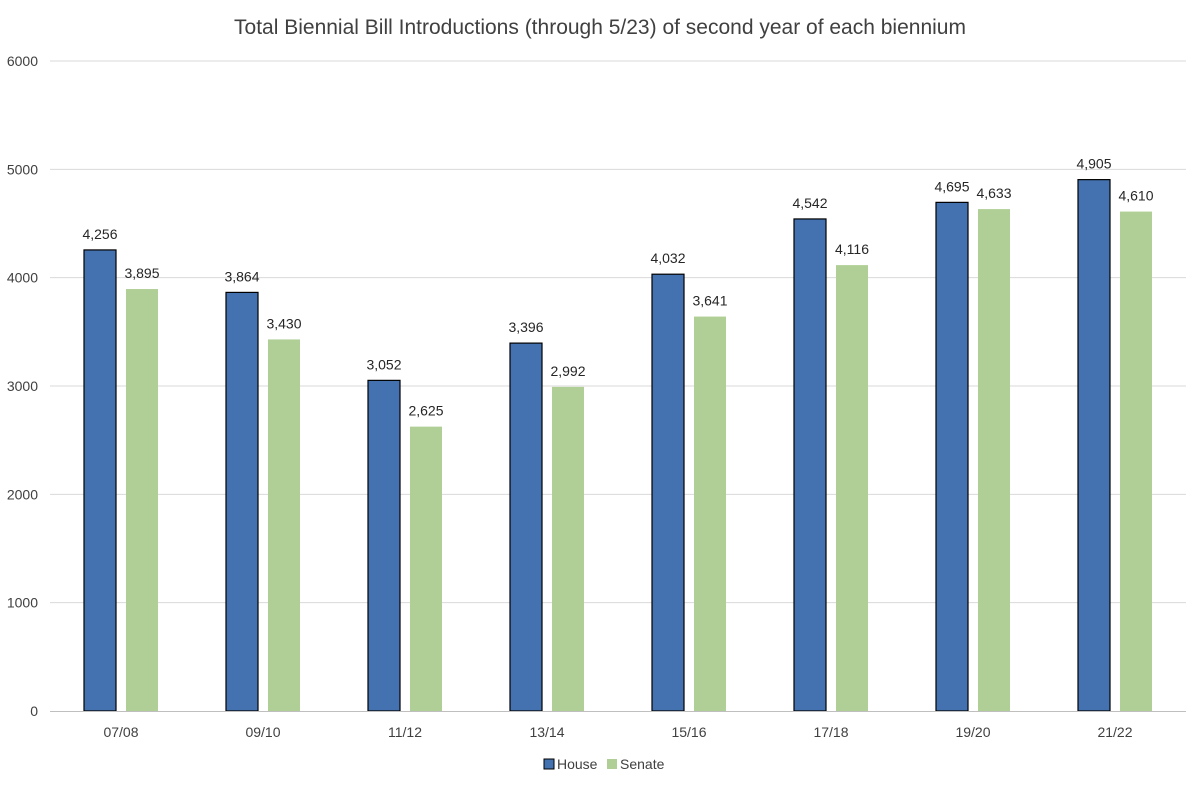  Describe the element at coordinates (688, 732) in the screenshot. I see `x-tick-label: 15/16` at that location.